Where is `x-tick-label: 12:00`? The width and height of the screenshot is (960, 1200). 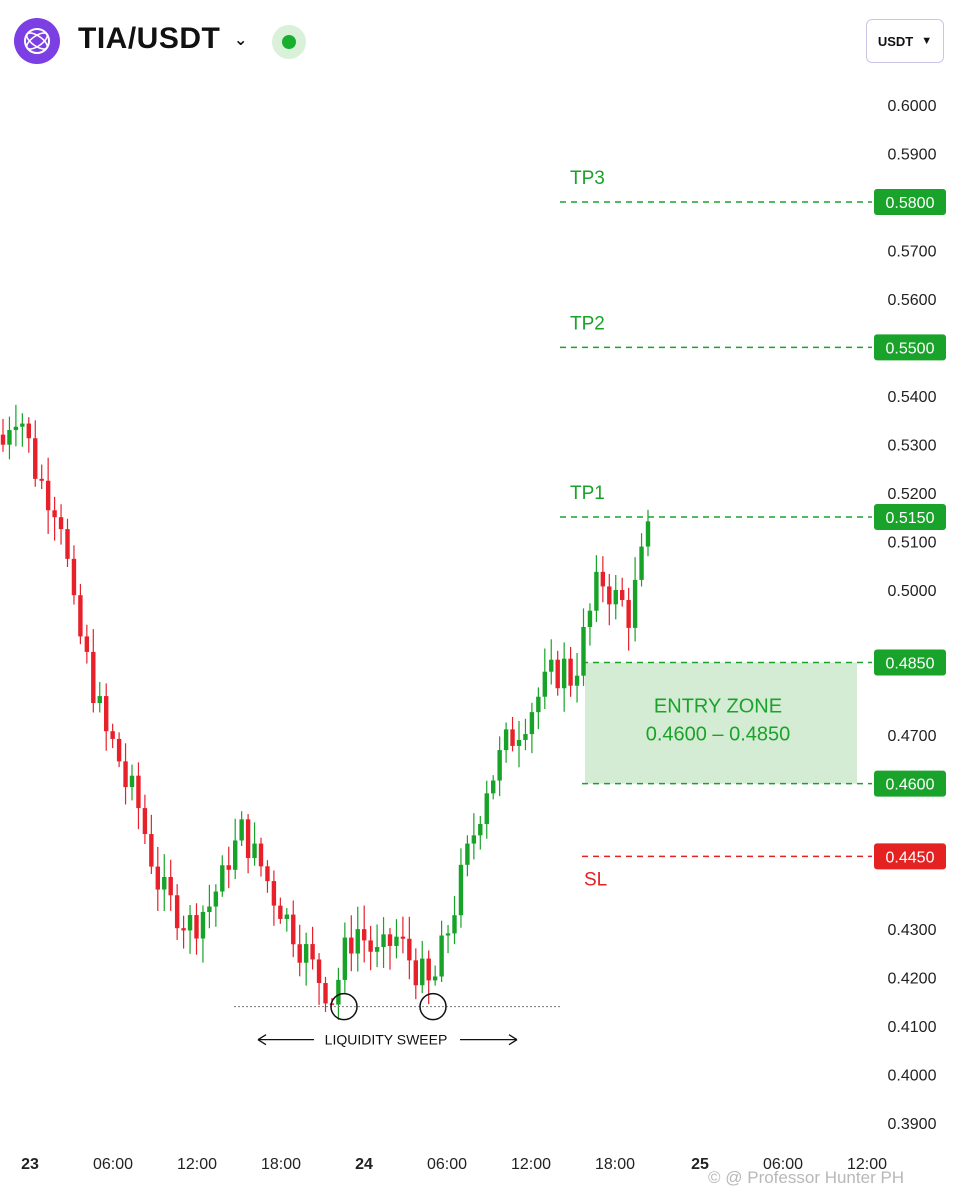 x-tick-label: 12:00 is located at coordinates (531, 1164).